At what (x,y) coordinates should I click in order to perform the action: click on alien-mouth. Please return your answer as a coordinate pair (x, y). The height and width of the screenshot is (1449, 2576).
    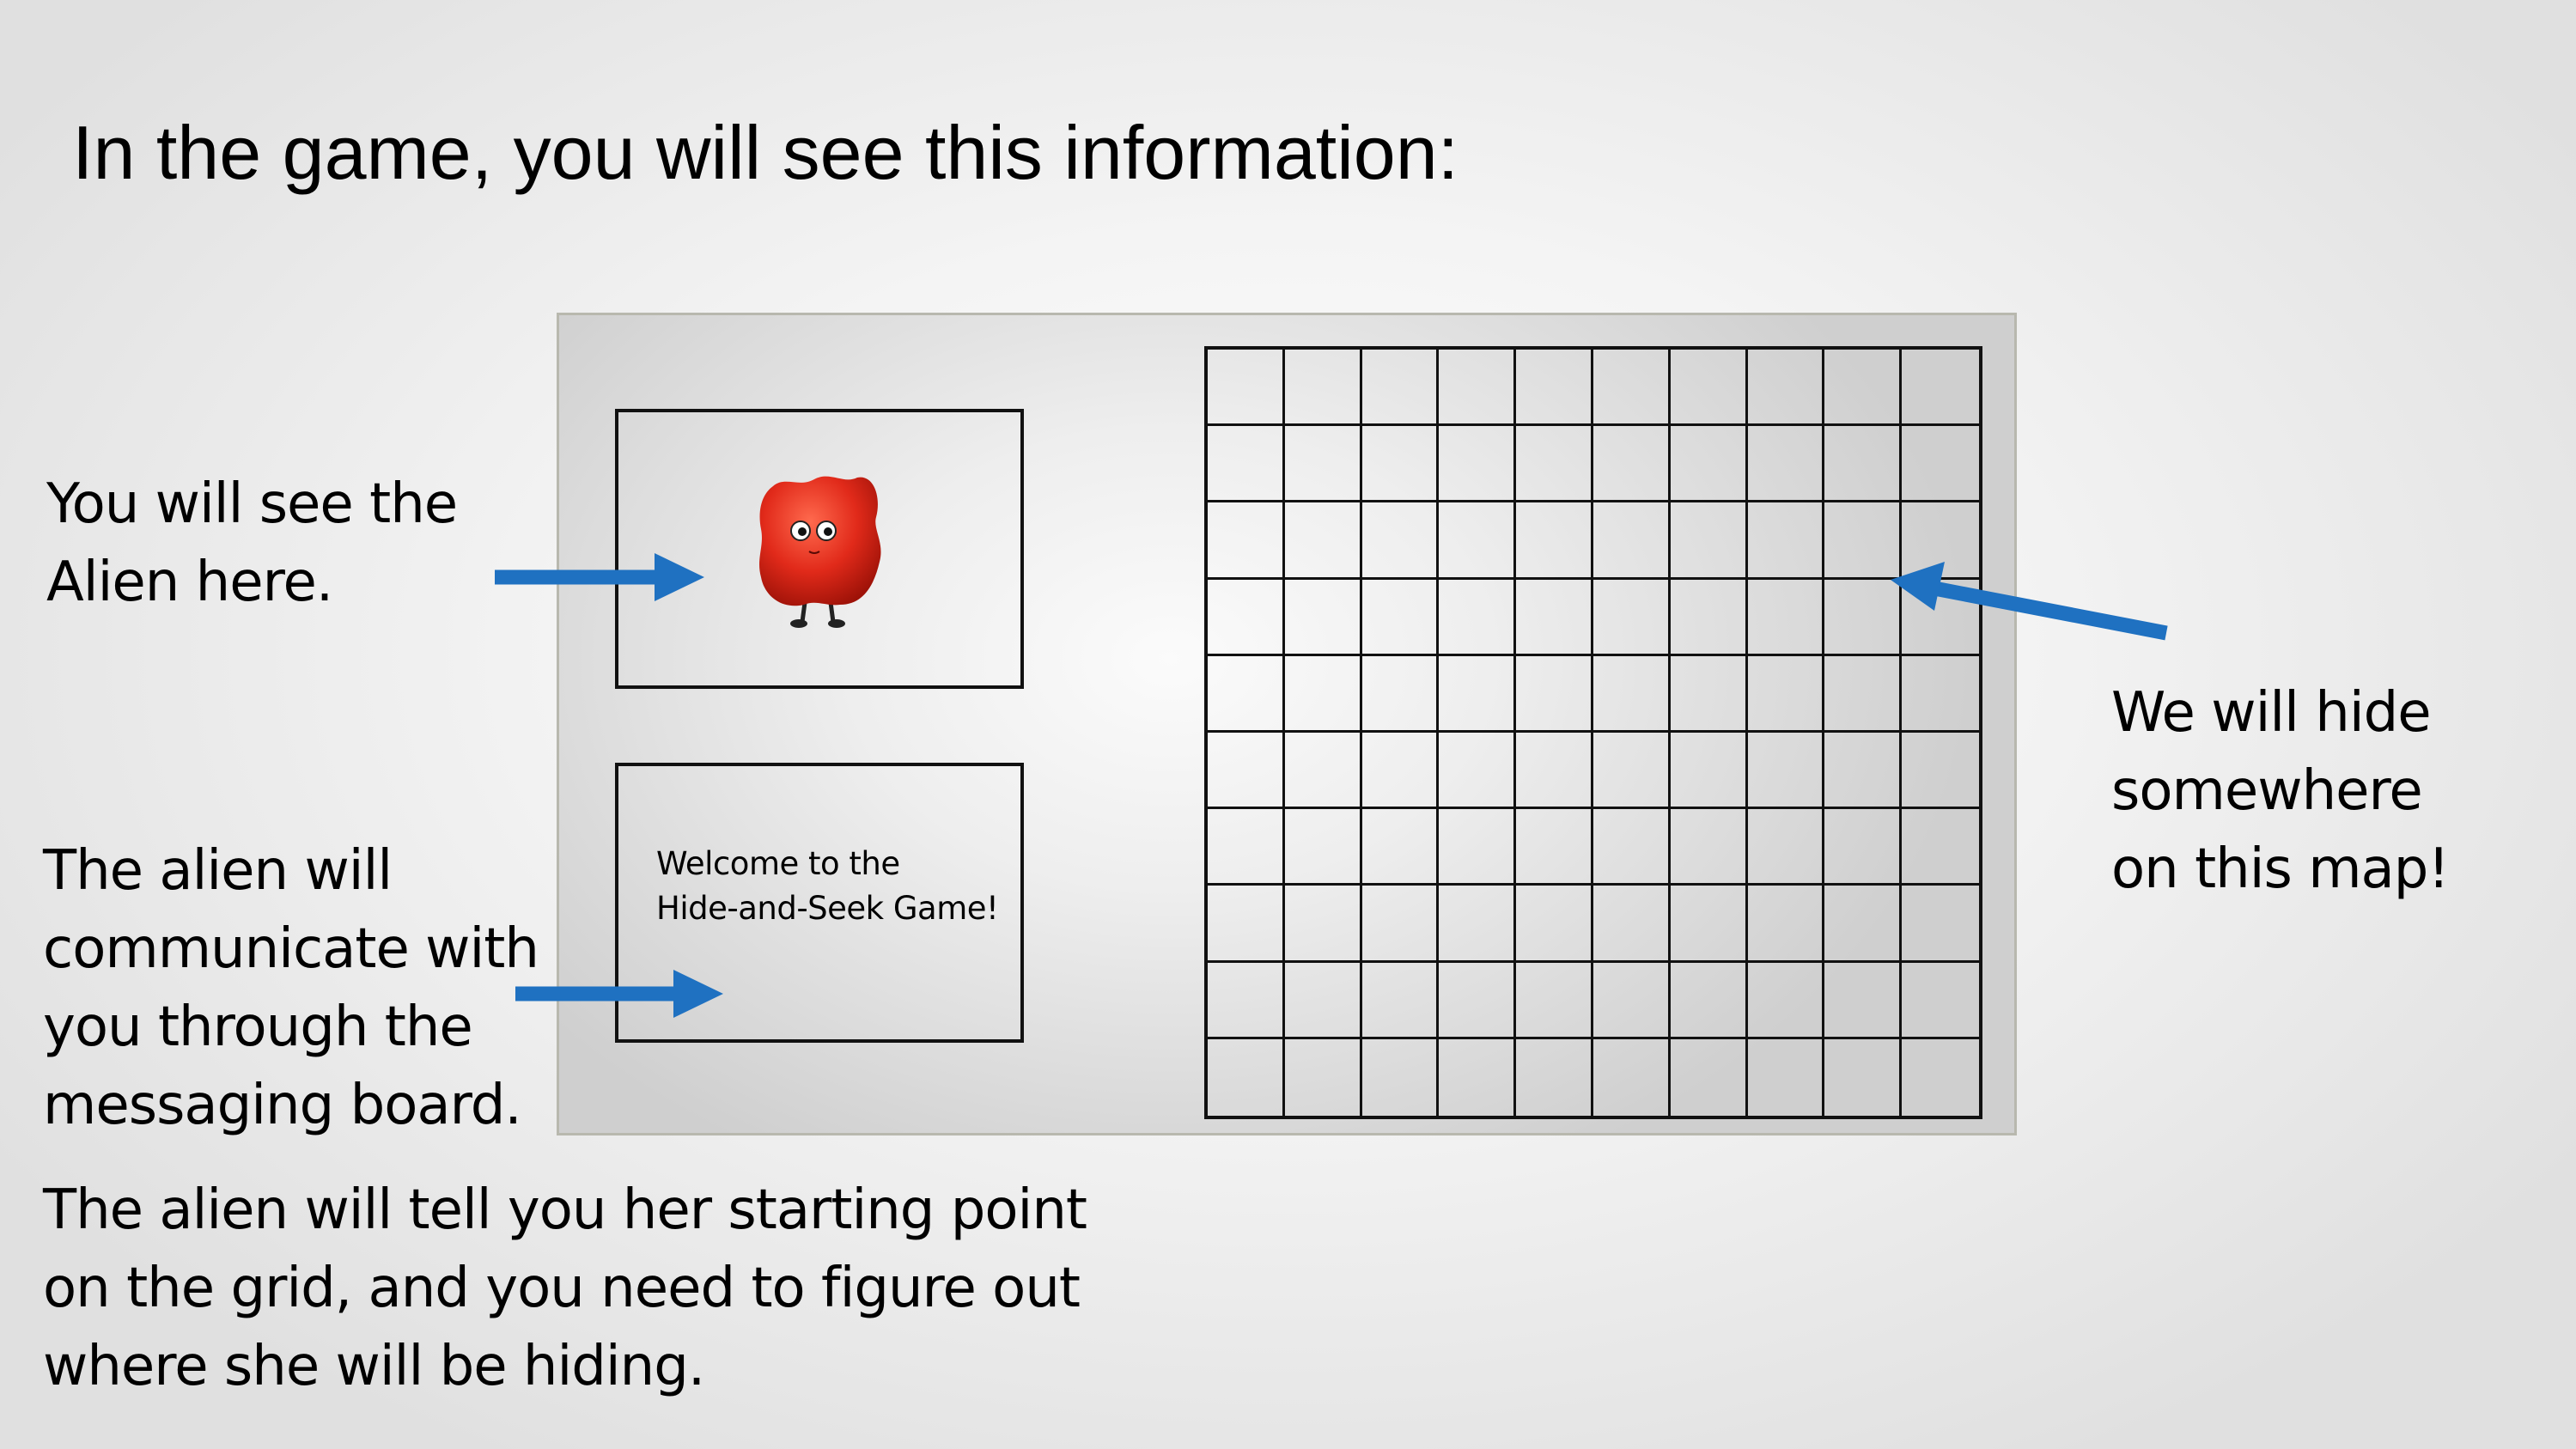
    Looking at the image, I should click on (814, 552).